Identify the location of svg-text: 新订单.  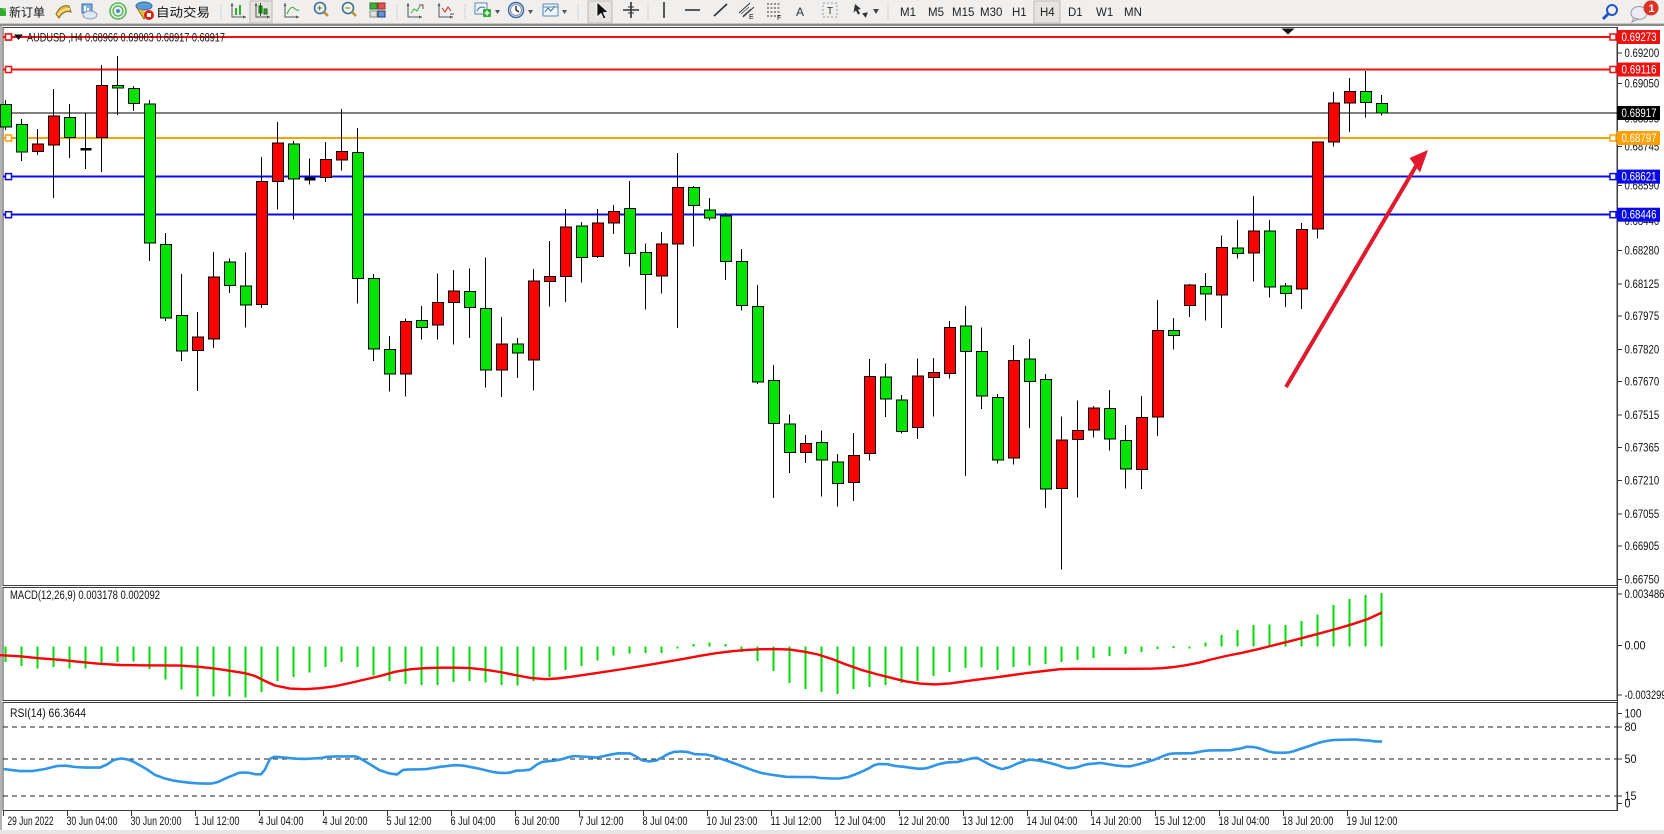
(27, 12).